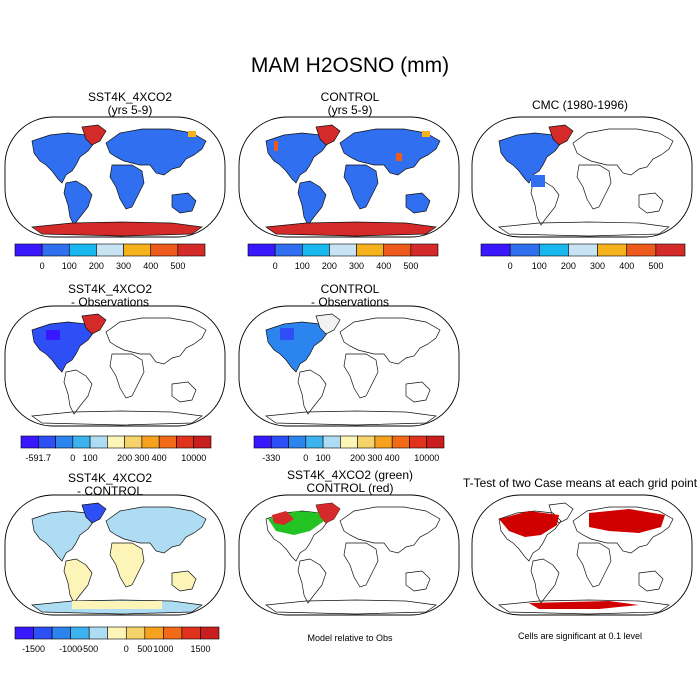 This screenshot has height=700, width=700. Describe the element at coordinates (200, 649) in the screenshot. I see `colorbar-tick-label: 1500` at that location.